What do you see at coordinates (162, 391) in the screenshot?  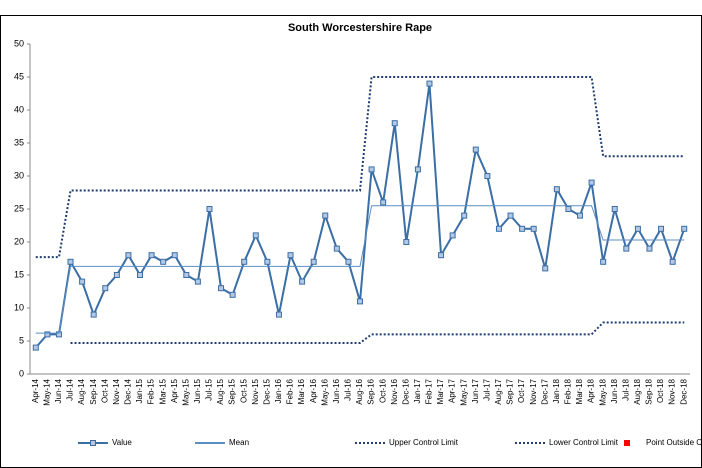 I see `x-tick-label: Mar-15` at bounding box center [162, 391].